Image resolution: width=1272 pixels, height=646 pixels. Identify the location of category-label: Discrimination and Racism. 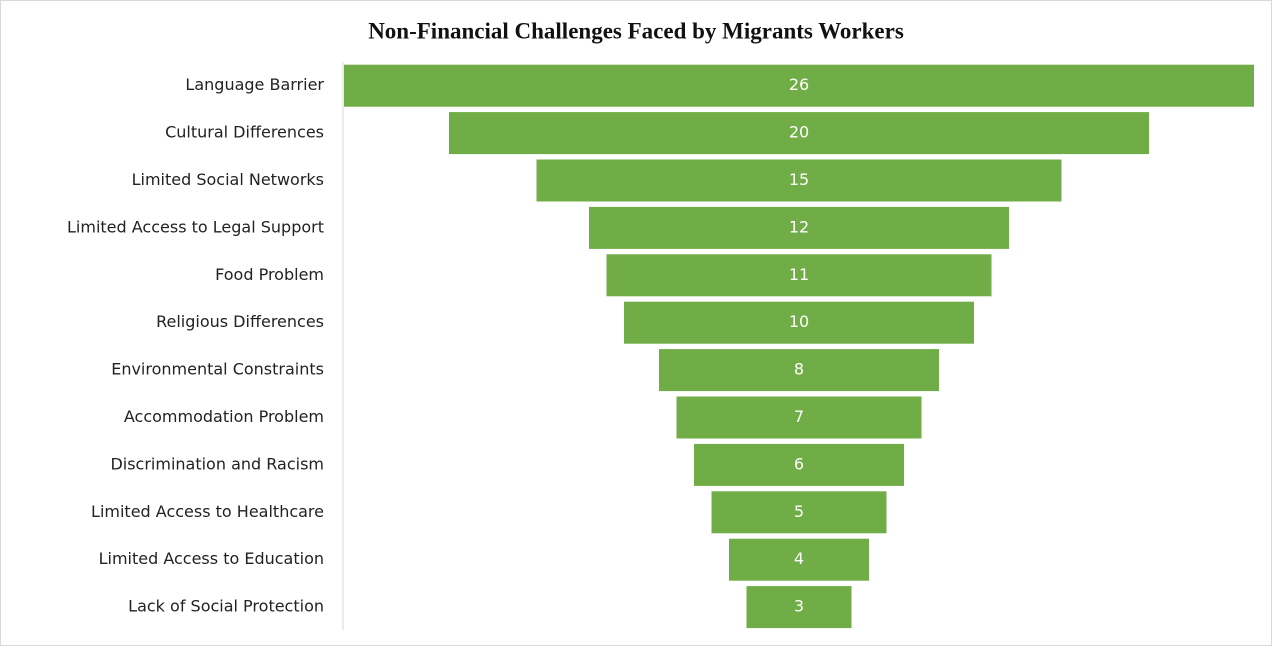
(217, 463).